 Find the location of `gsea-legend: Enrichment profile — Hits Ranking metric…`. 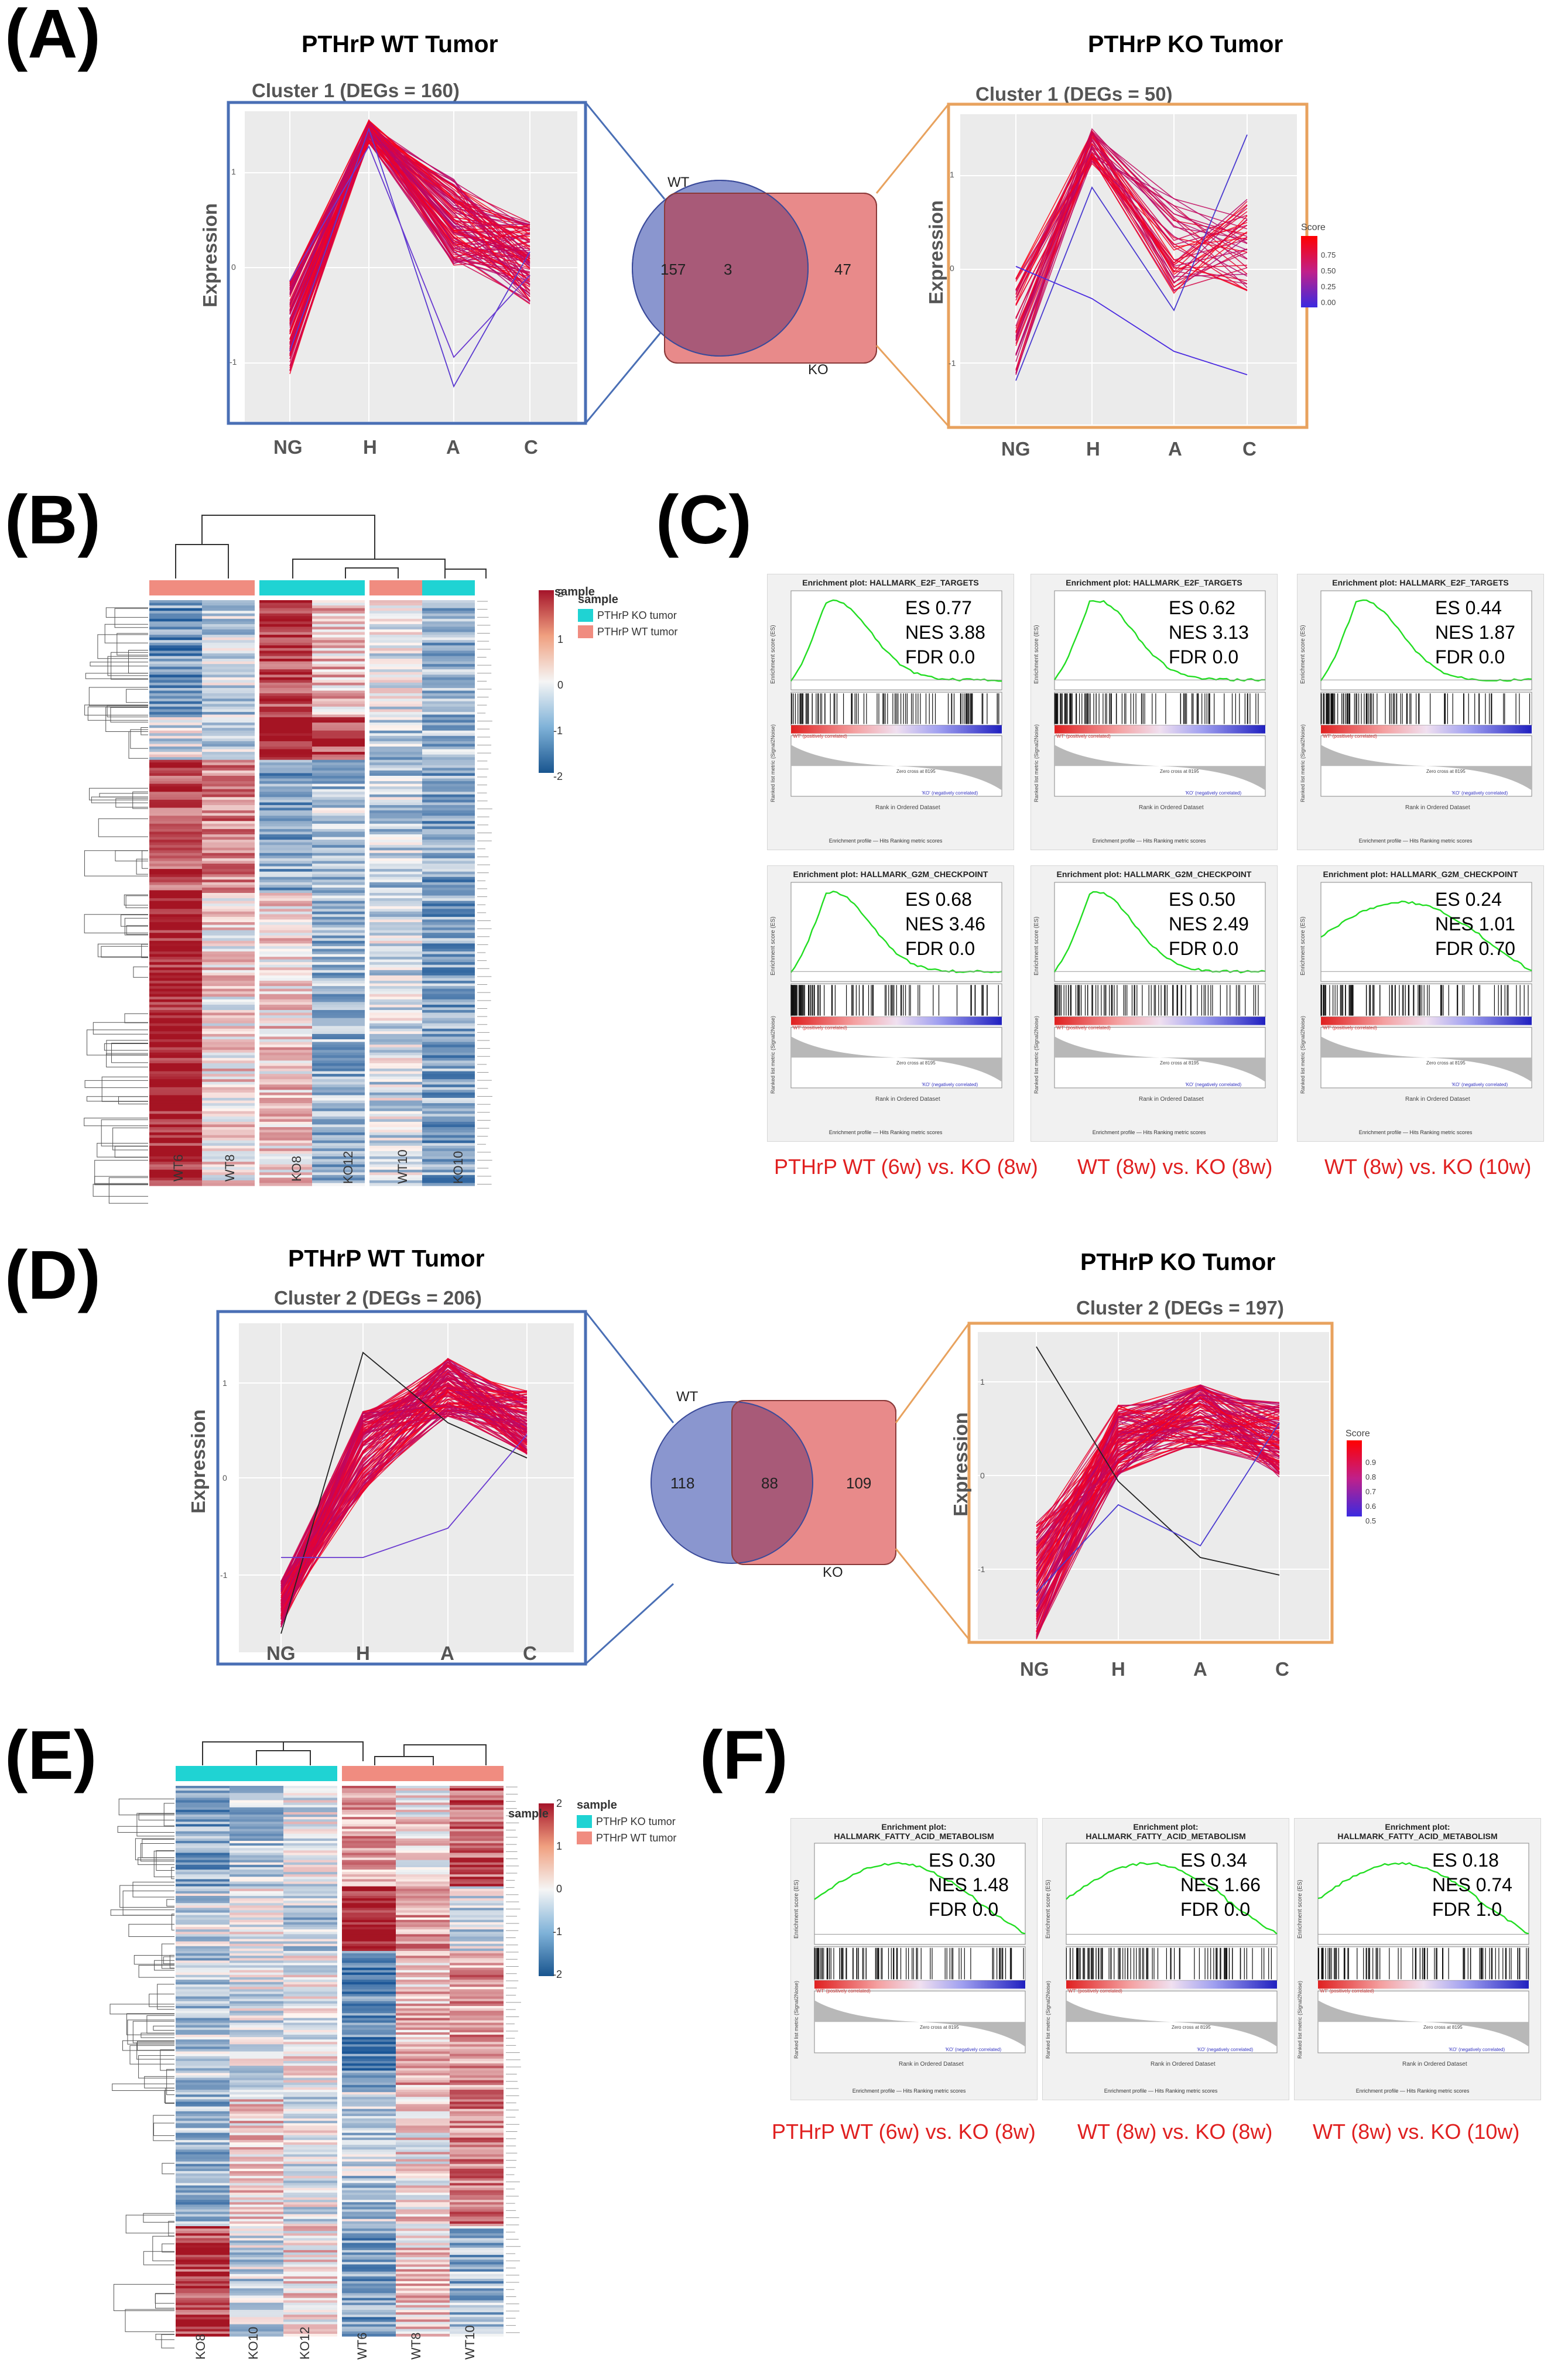

gsea-legend: Enrichment profile — Hits Ranking metric… is located at coordinates (1412, 2091).